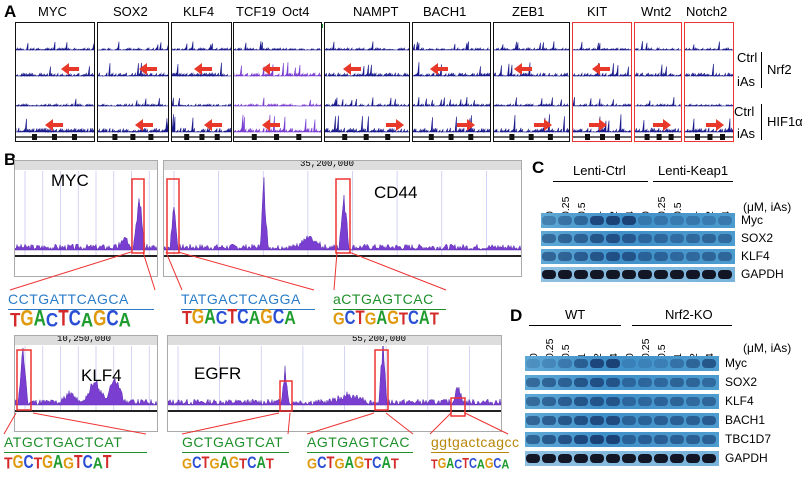  I want to click on track-box-zeb1, so click(531, 82).